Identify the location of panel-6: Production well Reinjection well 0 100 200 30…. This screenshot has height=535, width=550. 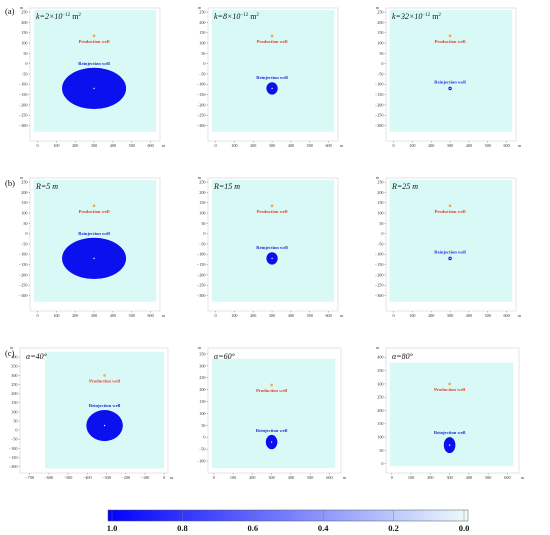
(448, 246).